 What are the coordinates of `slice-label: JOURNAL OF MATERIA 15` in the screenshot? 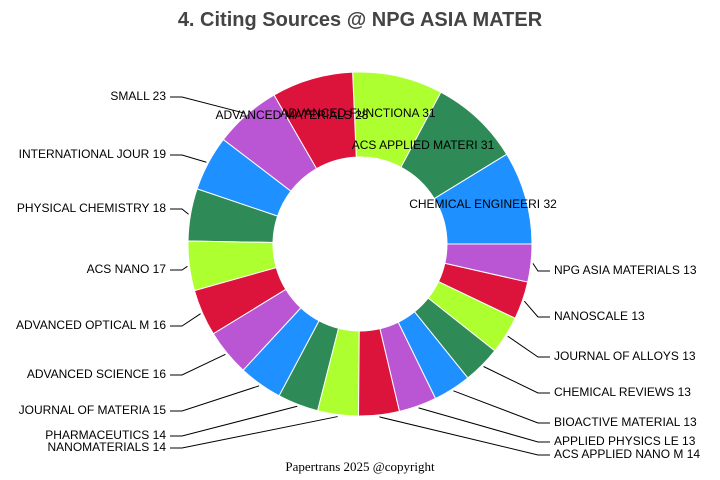 It's located at (93, 410).